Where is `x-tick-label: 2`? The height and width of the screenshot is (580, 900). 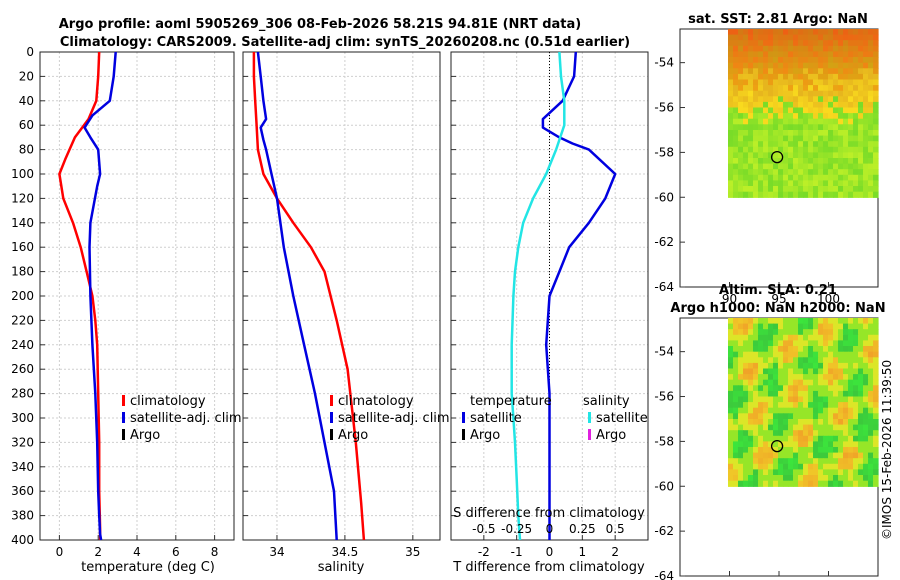 x-tick-label: 2 is located at coordinates (615, 552).